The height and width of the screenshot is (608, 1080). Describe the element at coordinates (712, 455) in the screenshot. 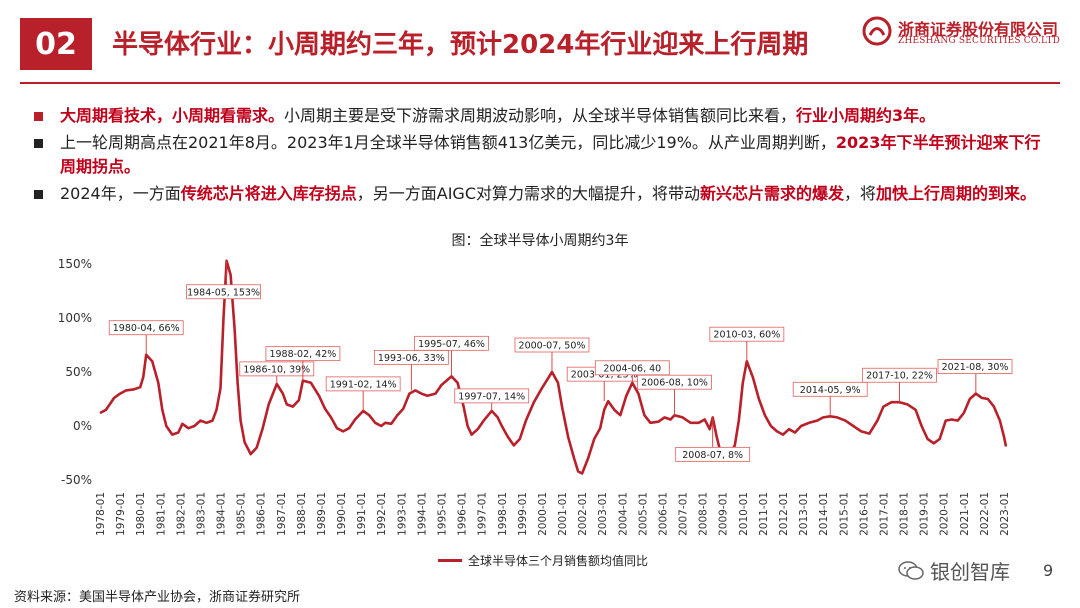

I see `annotation-label: 2008-07, 8%` at that location.